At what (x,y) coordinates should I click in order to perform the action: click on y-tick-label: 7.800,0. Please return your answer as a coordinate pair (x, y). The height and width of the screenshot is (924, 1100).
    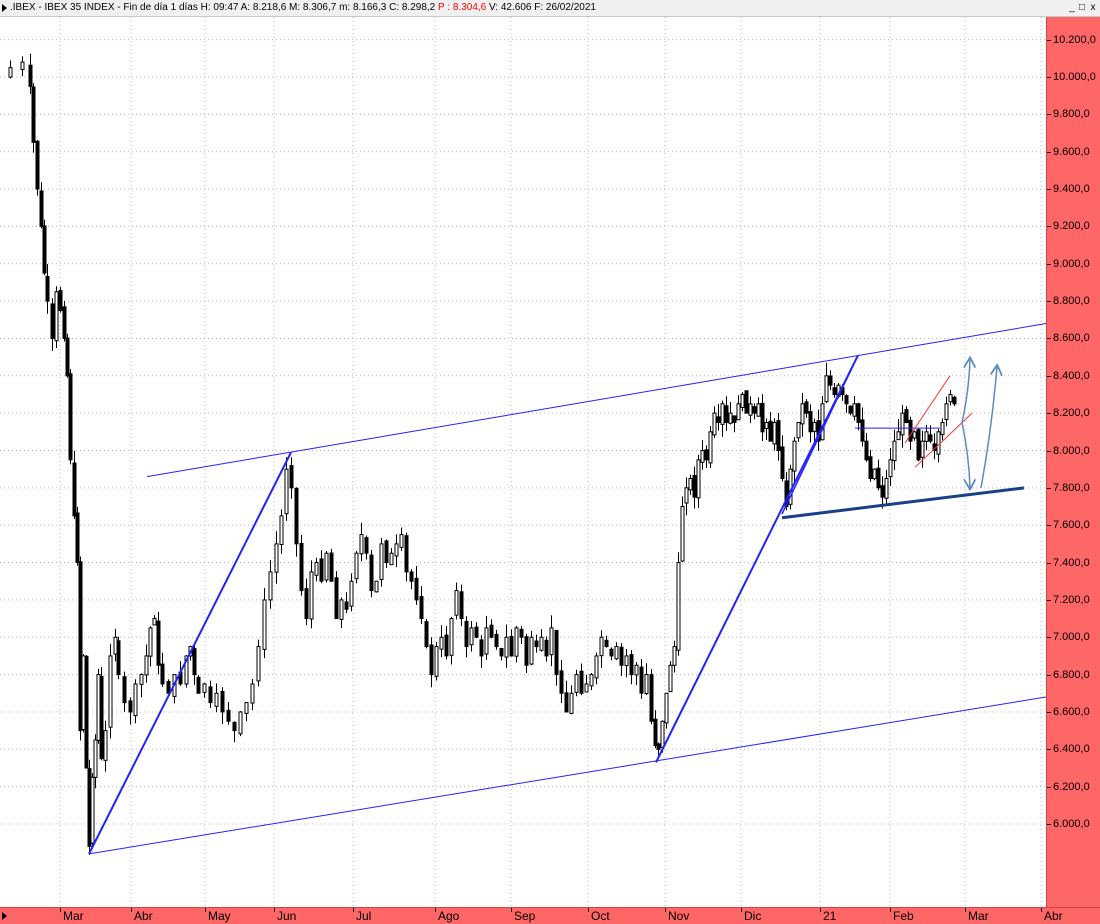
    Looking at the image, I should click on (1071, 487).